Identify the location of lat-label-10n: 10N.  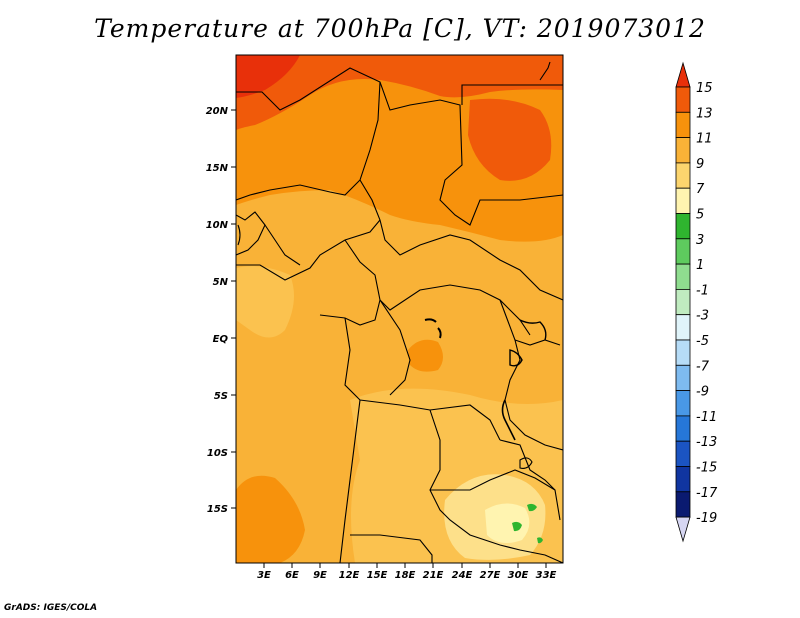
(217, 225).